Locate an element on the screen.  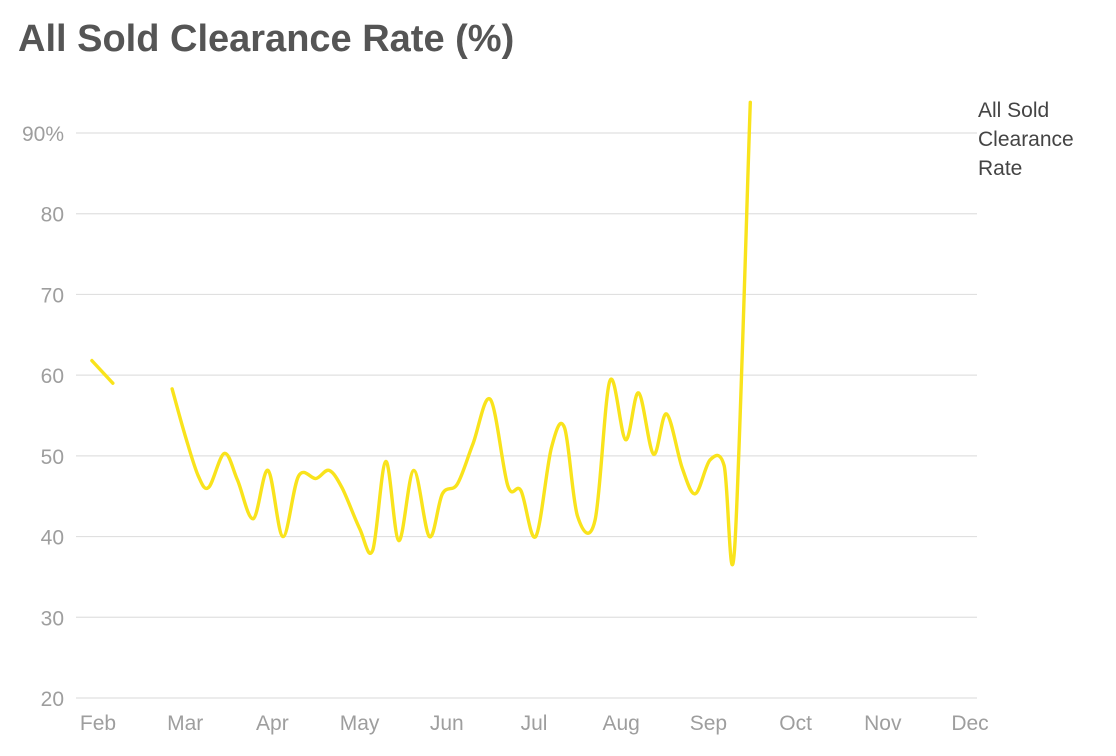
y-tick-label: 30 is located at coordinates (52, 618).